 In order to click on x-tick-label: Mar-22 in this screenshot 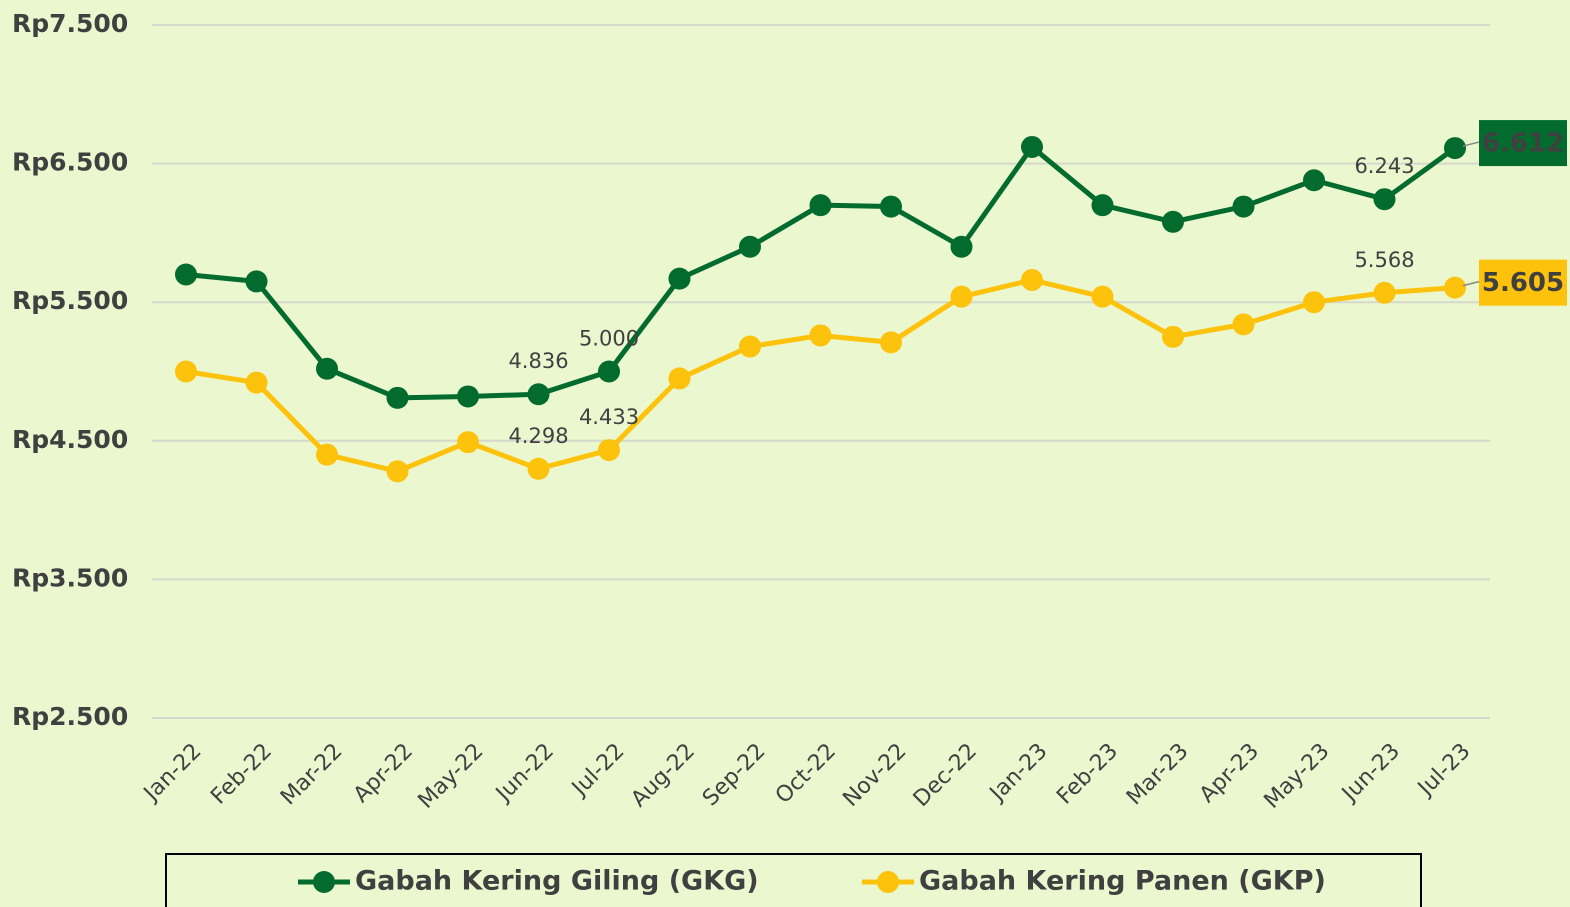, I will do `click(311, 774)`.